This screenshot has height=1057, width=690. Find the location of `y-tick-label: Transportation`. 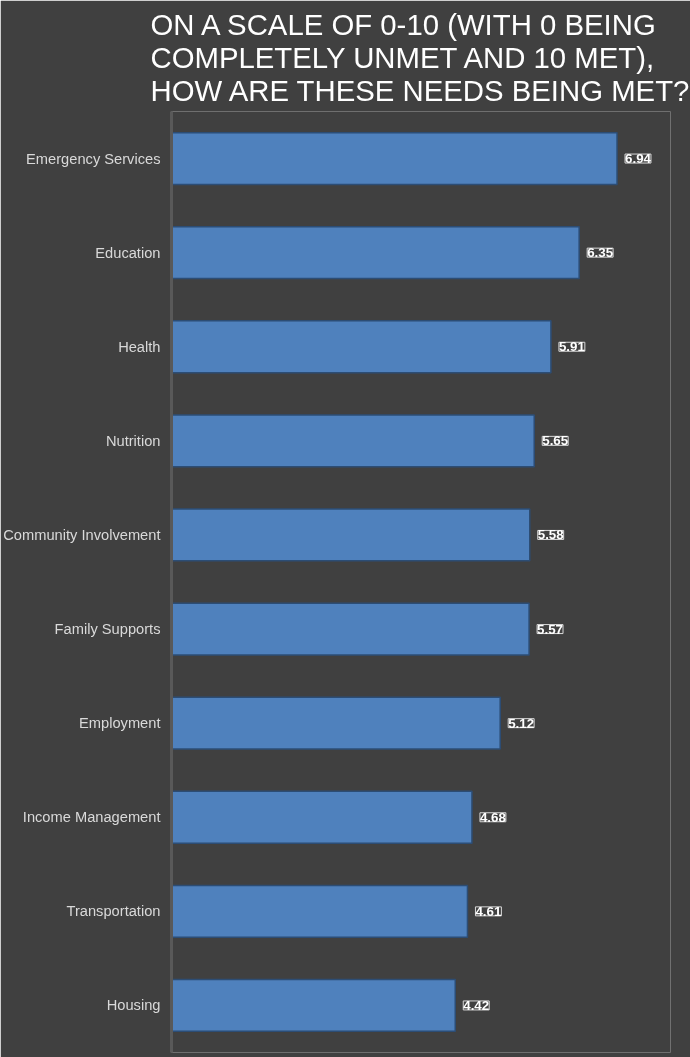

y-tick-label: Transportation is located at coordinates (113, 911).